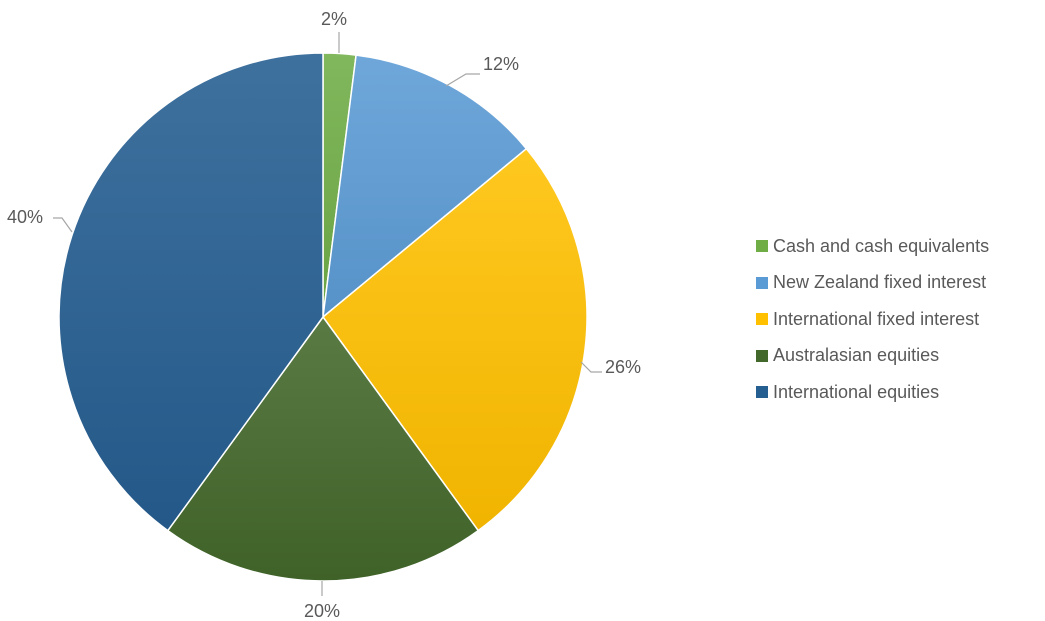  I want to click on data-label: 2%, so click(334, 19).